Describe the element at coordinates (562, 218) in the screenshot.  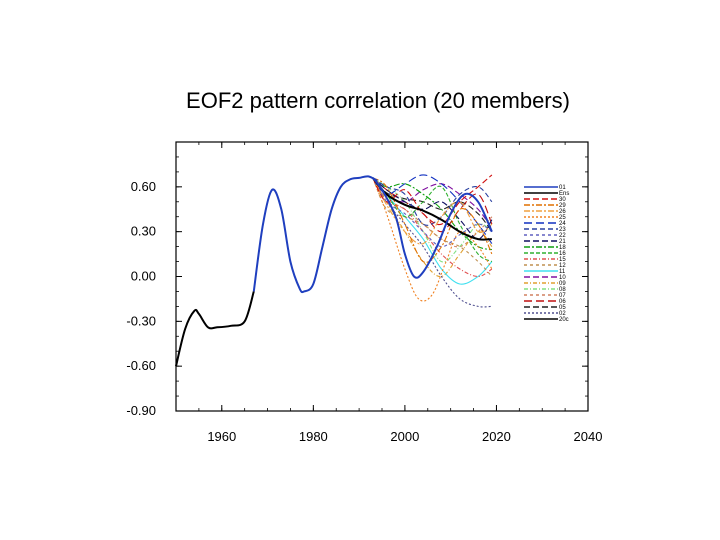
I see `legend-label-25: 25` at that location.